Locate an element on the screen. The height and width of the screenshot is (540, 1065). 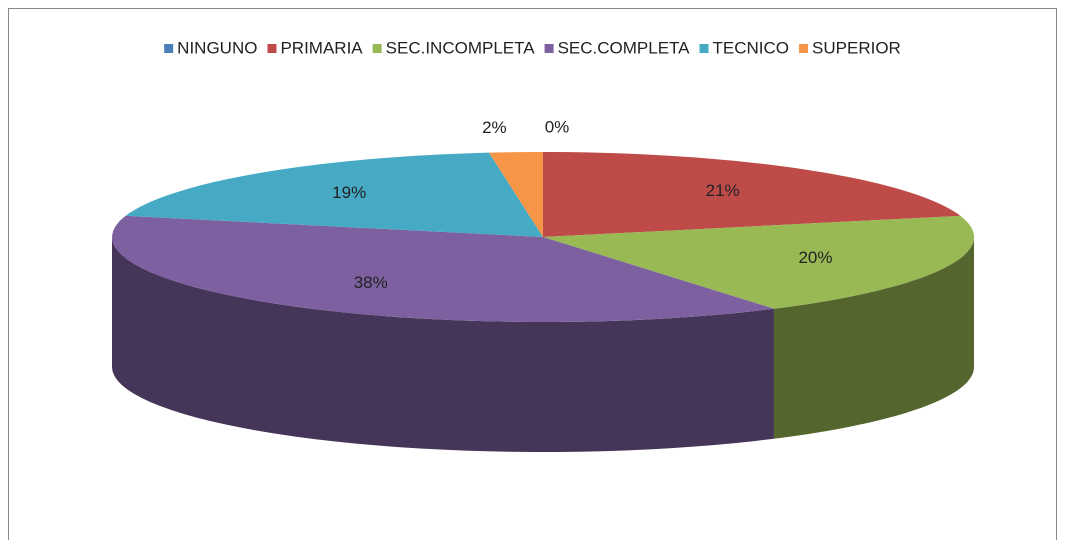
data-label: 38% is located at coordinates (371, 282).